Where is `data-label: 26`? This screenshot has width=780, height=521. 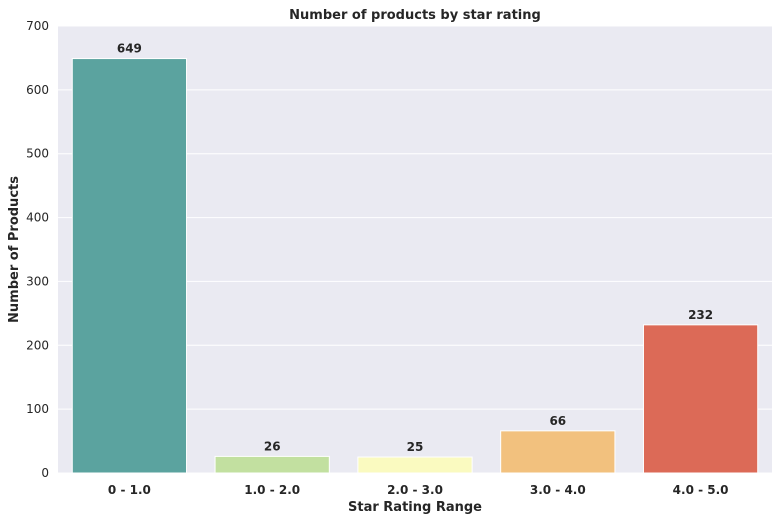
data-label: 26 is located at coordinates (272, 446).